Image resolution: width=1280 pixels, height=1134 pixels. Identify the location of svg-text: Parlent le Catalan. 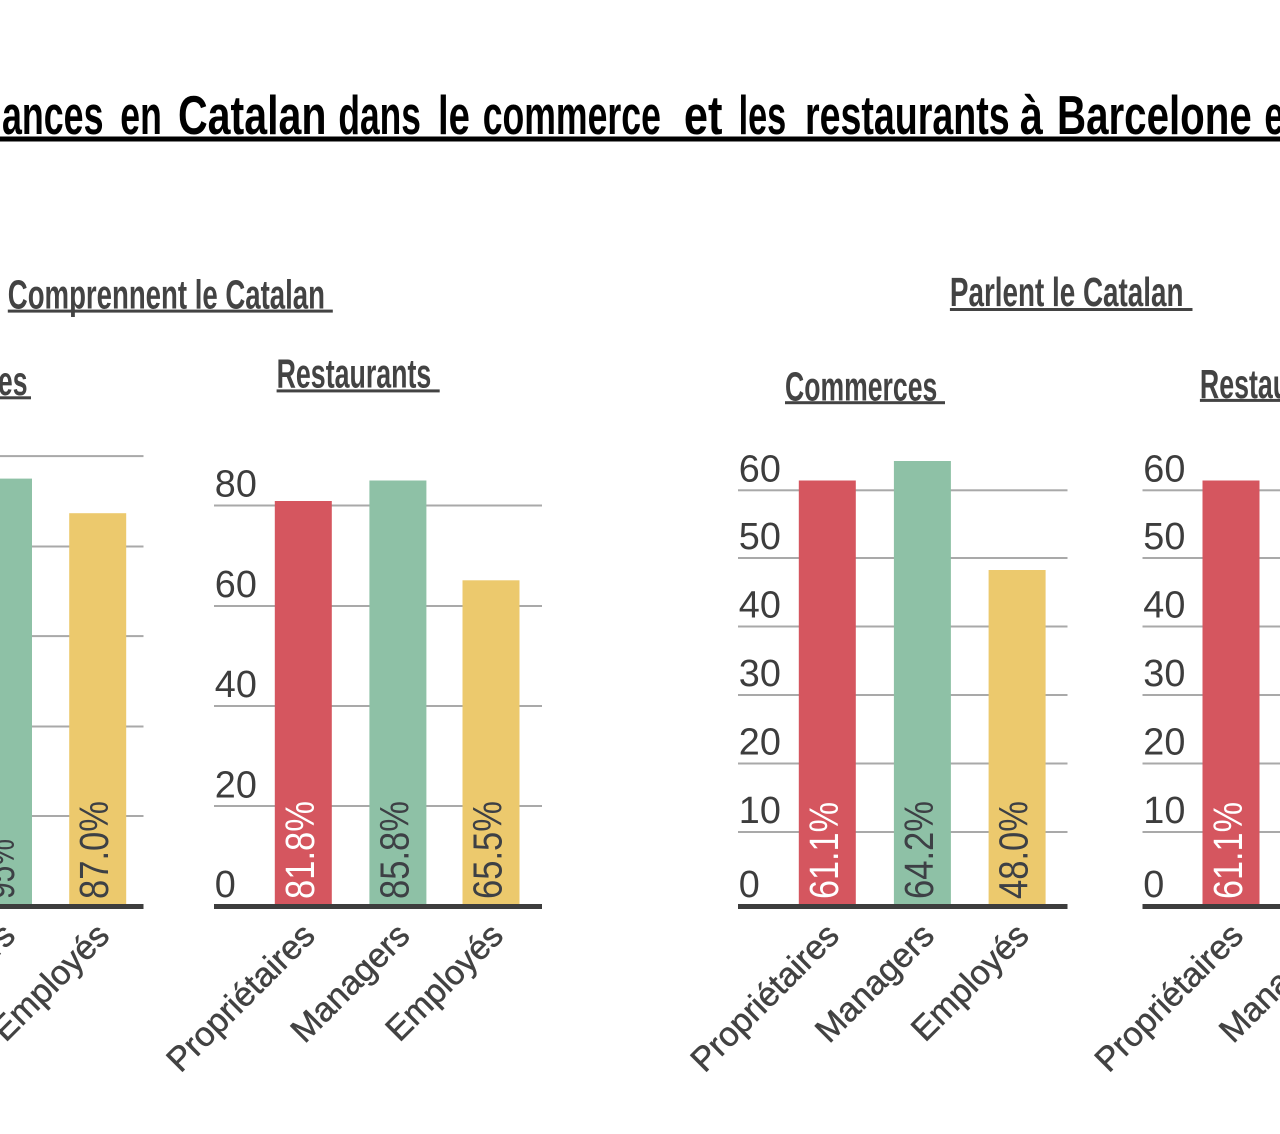
(1067, 292).